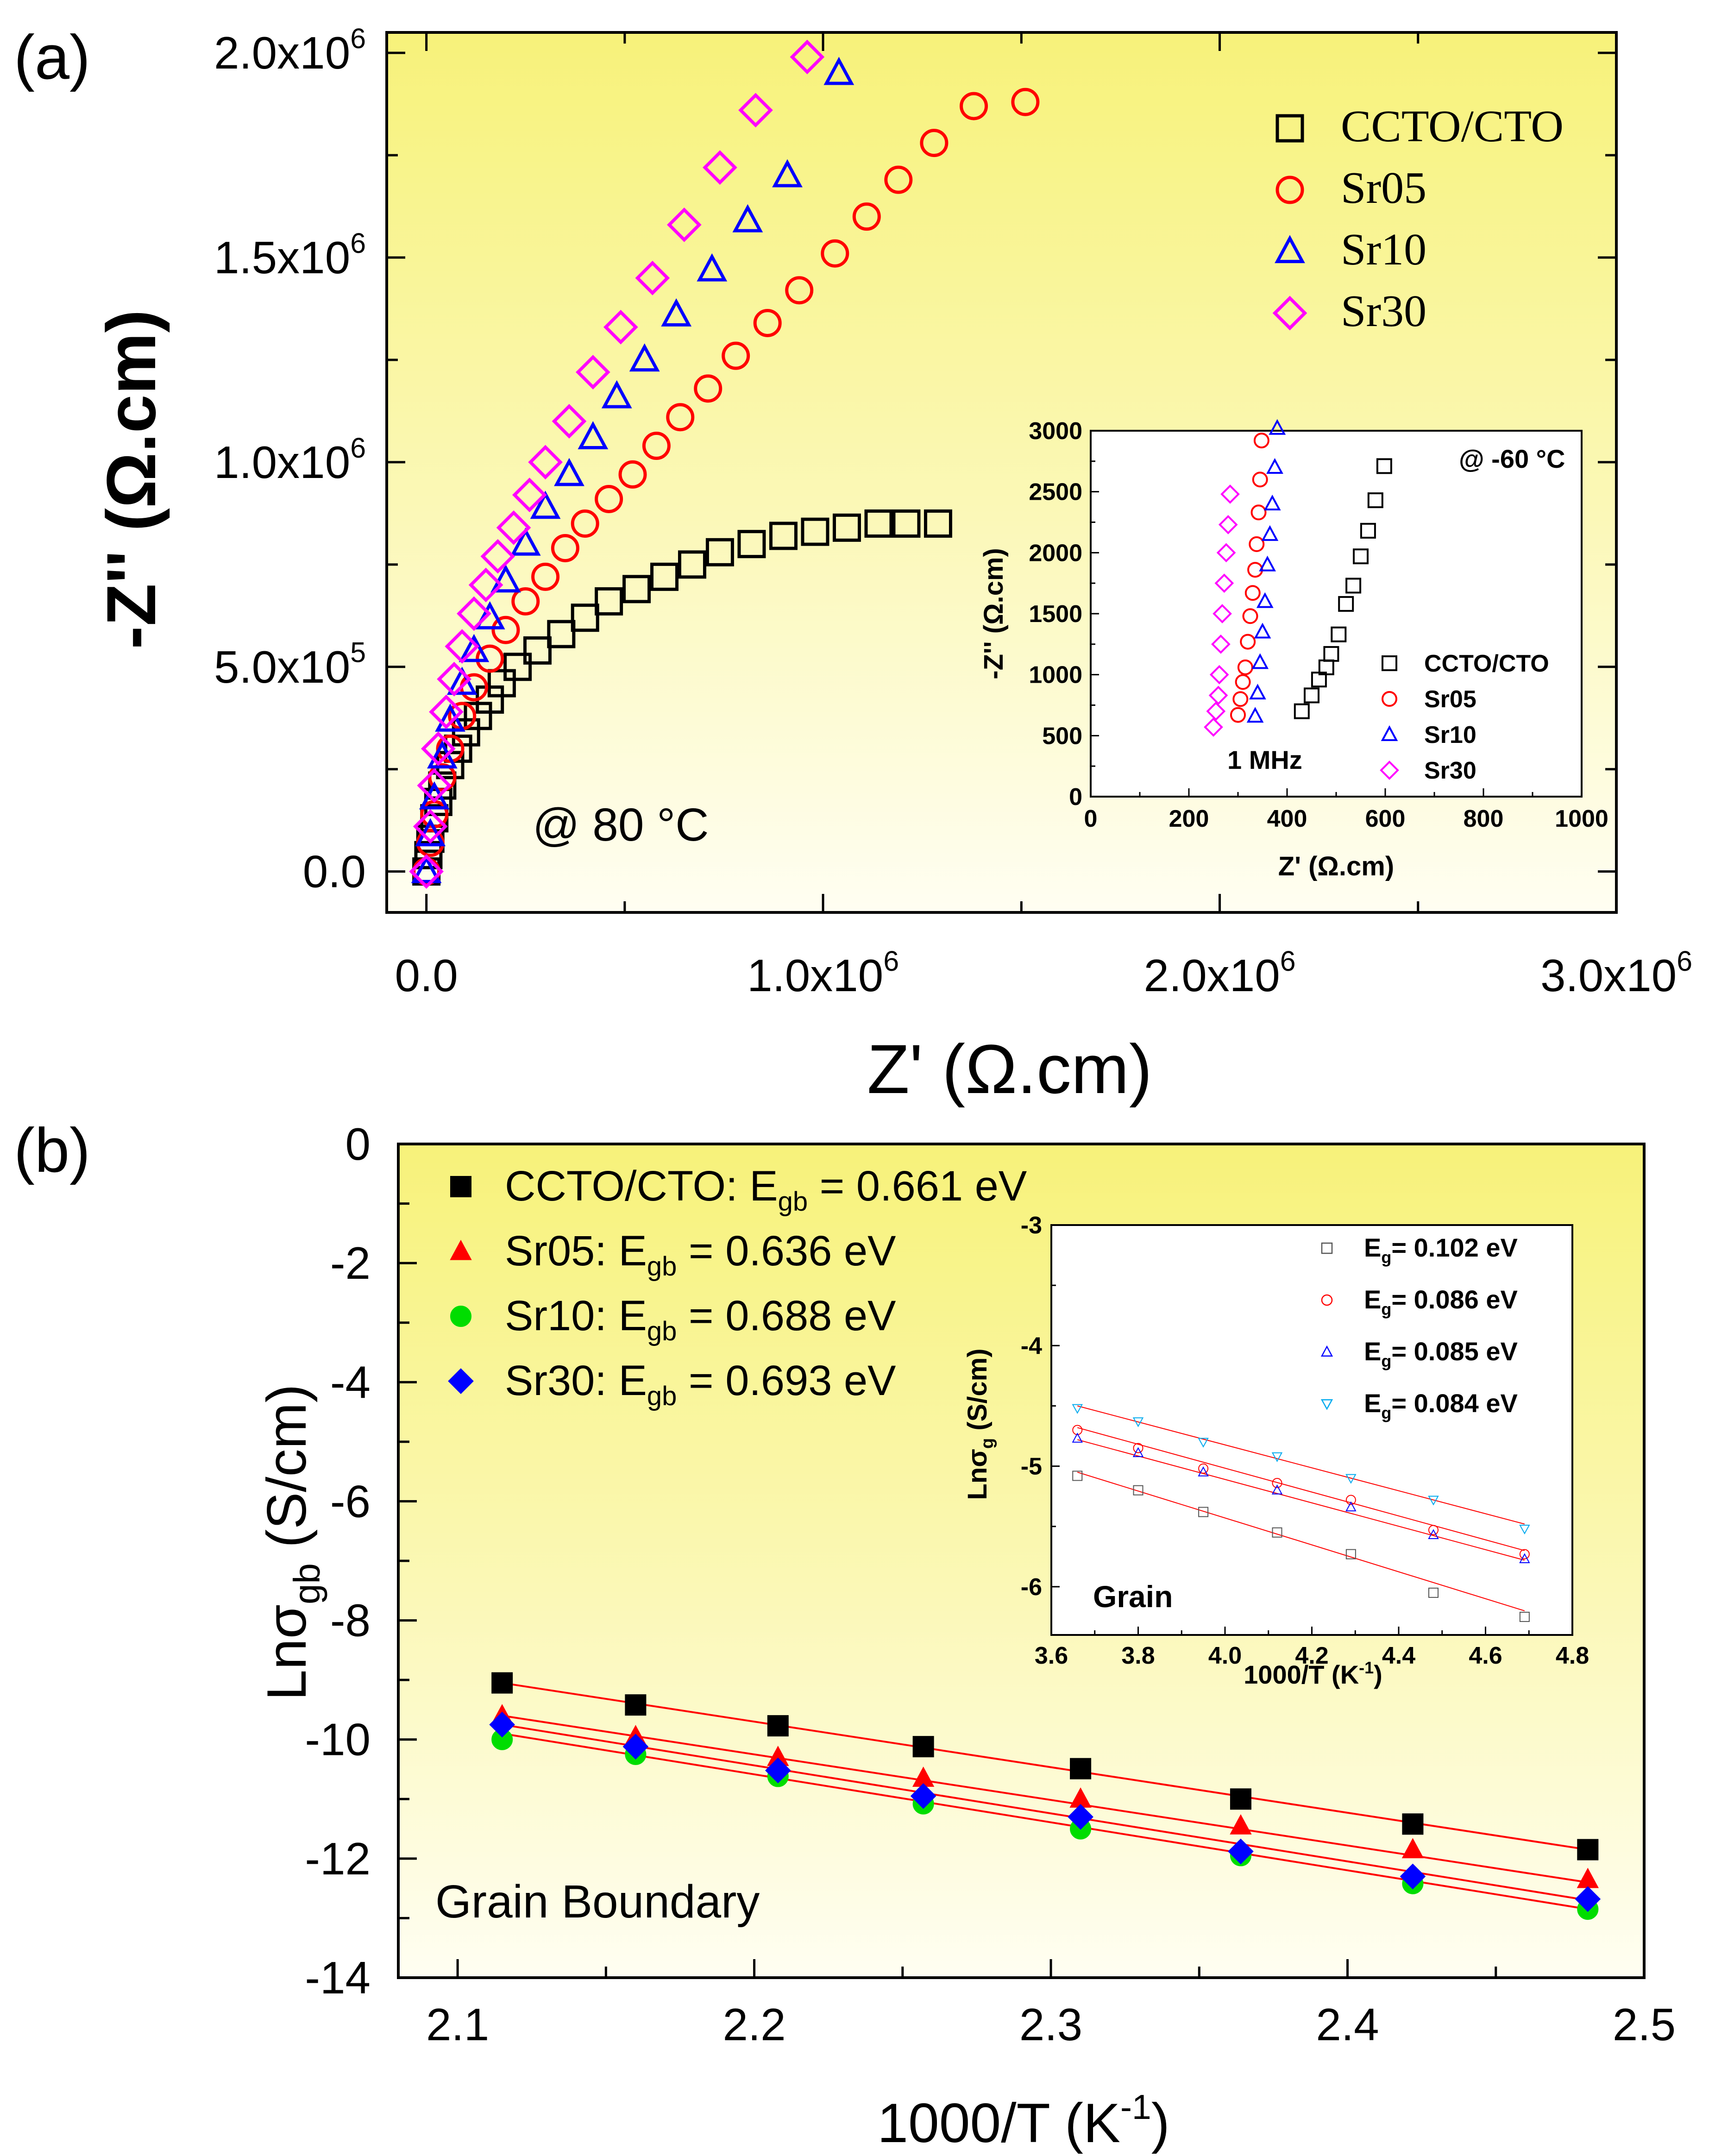 The width and height of the screenshot is (1734, 2156). I want to click on panel-b-inset-y-axis-title-tail: (S/cm), so click(978, 1393).